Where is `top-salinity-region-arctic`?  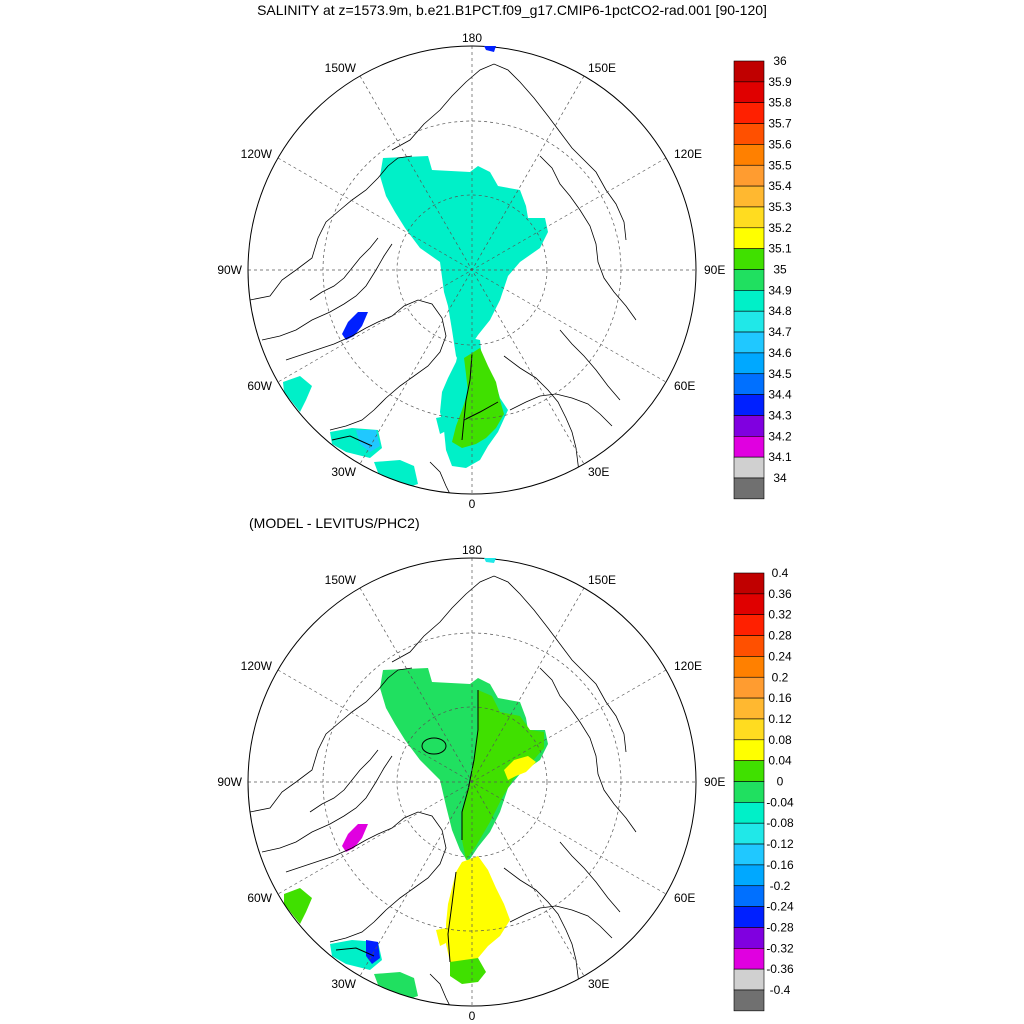
top-salinity-region-arctic is located at coordinates (464, 262).